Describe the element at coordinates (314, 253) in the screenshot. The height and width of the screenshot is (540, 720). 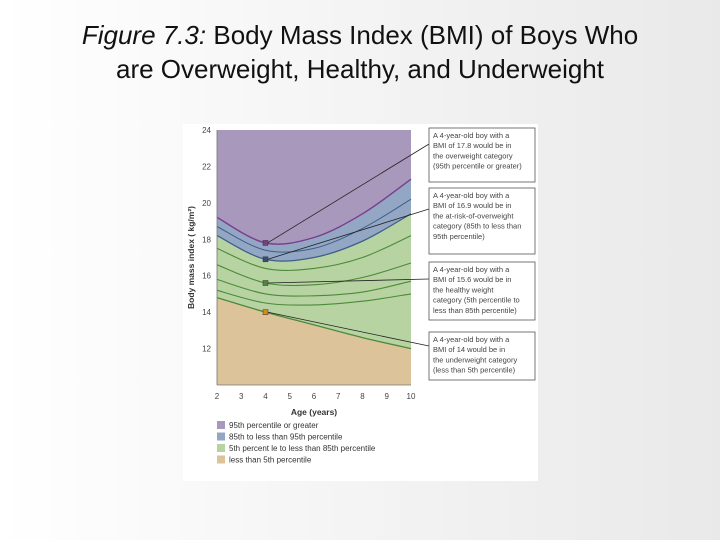
I see `curve-75th-percentile` at that location.